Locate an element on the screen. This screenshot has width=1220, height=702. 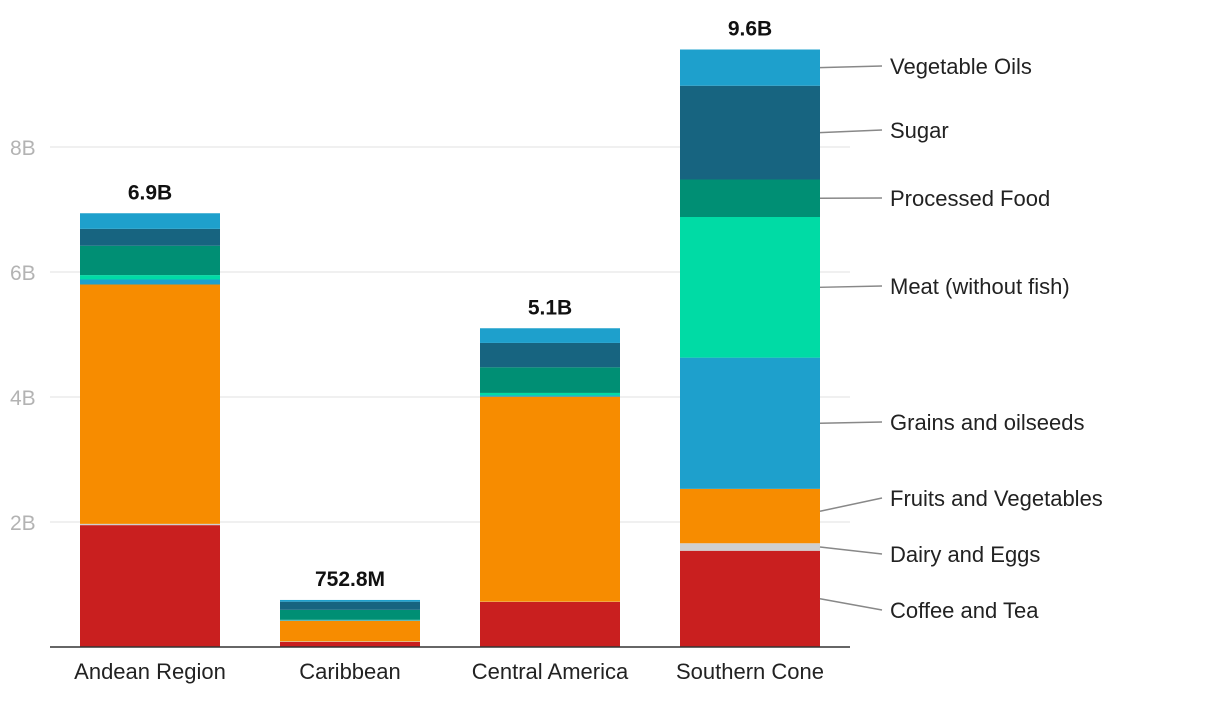
legend-leader-coffee-and-tea is located at coordinates (851, 604).